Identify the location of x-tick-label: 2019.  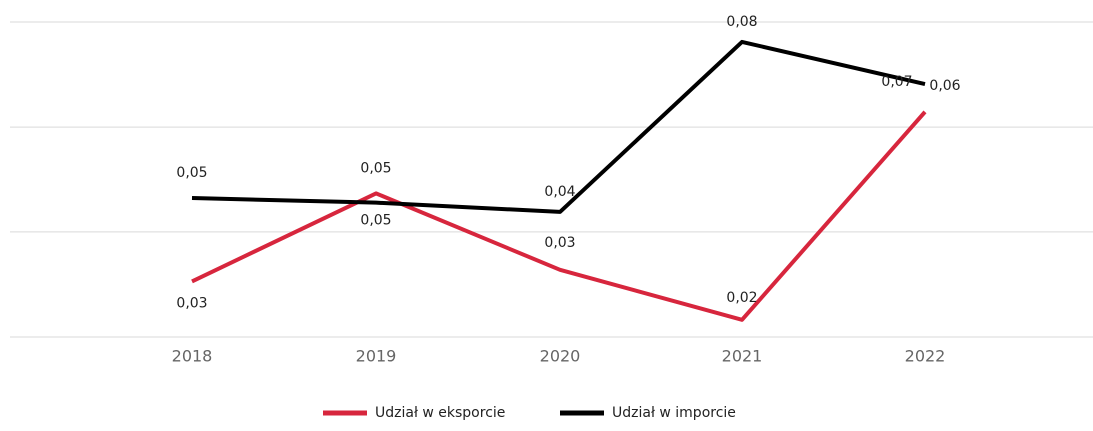
(376, 356).